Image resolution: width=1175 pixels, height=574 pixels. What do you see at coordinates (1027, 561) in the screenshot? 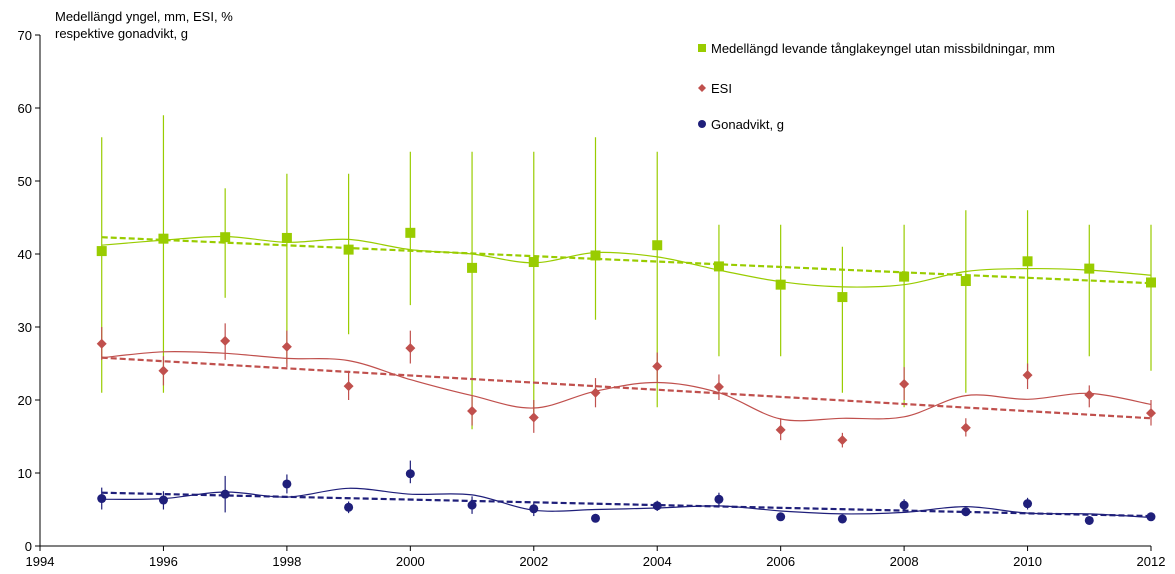
I see `x-tick-label: 2010` at bounding box center [1027, 561].